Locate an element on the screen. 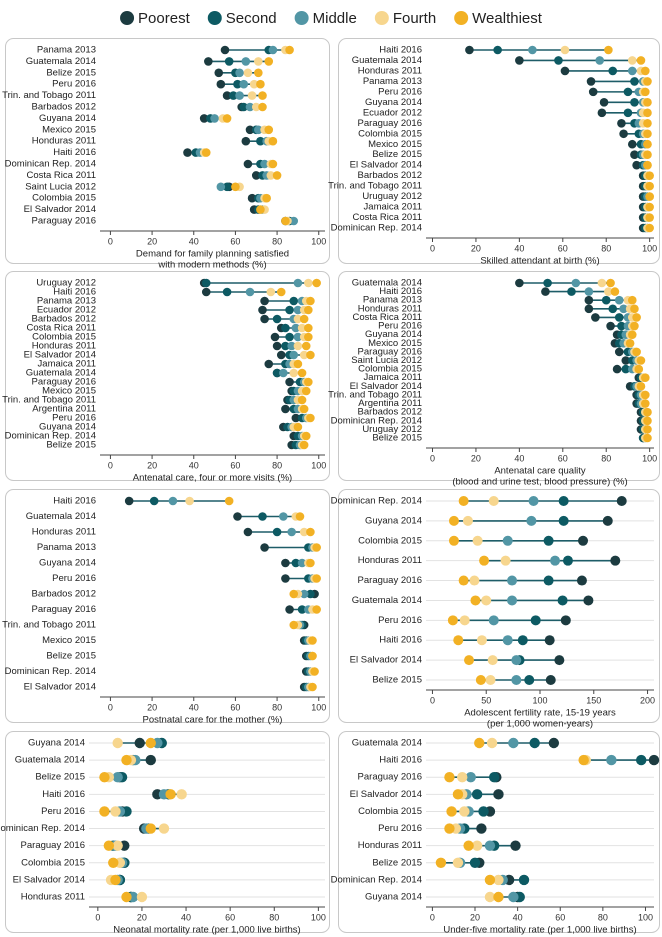 This screenshot has width=662, height=937. legend-marker is located at coordinates (301, 18).